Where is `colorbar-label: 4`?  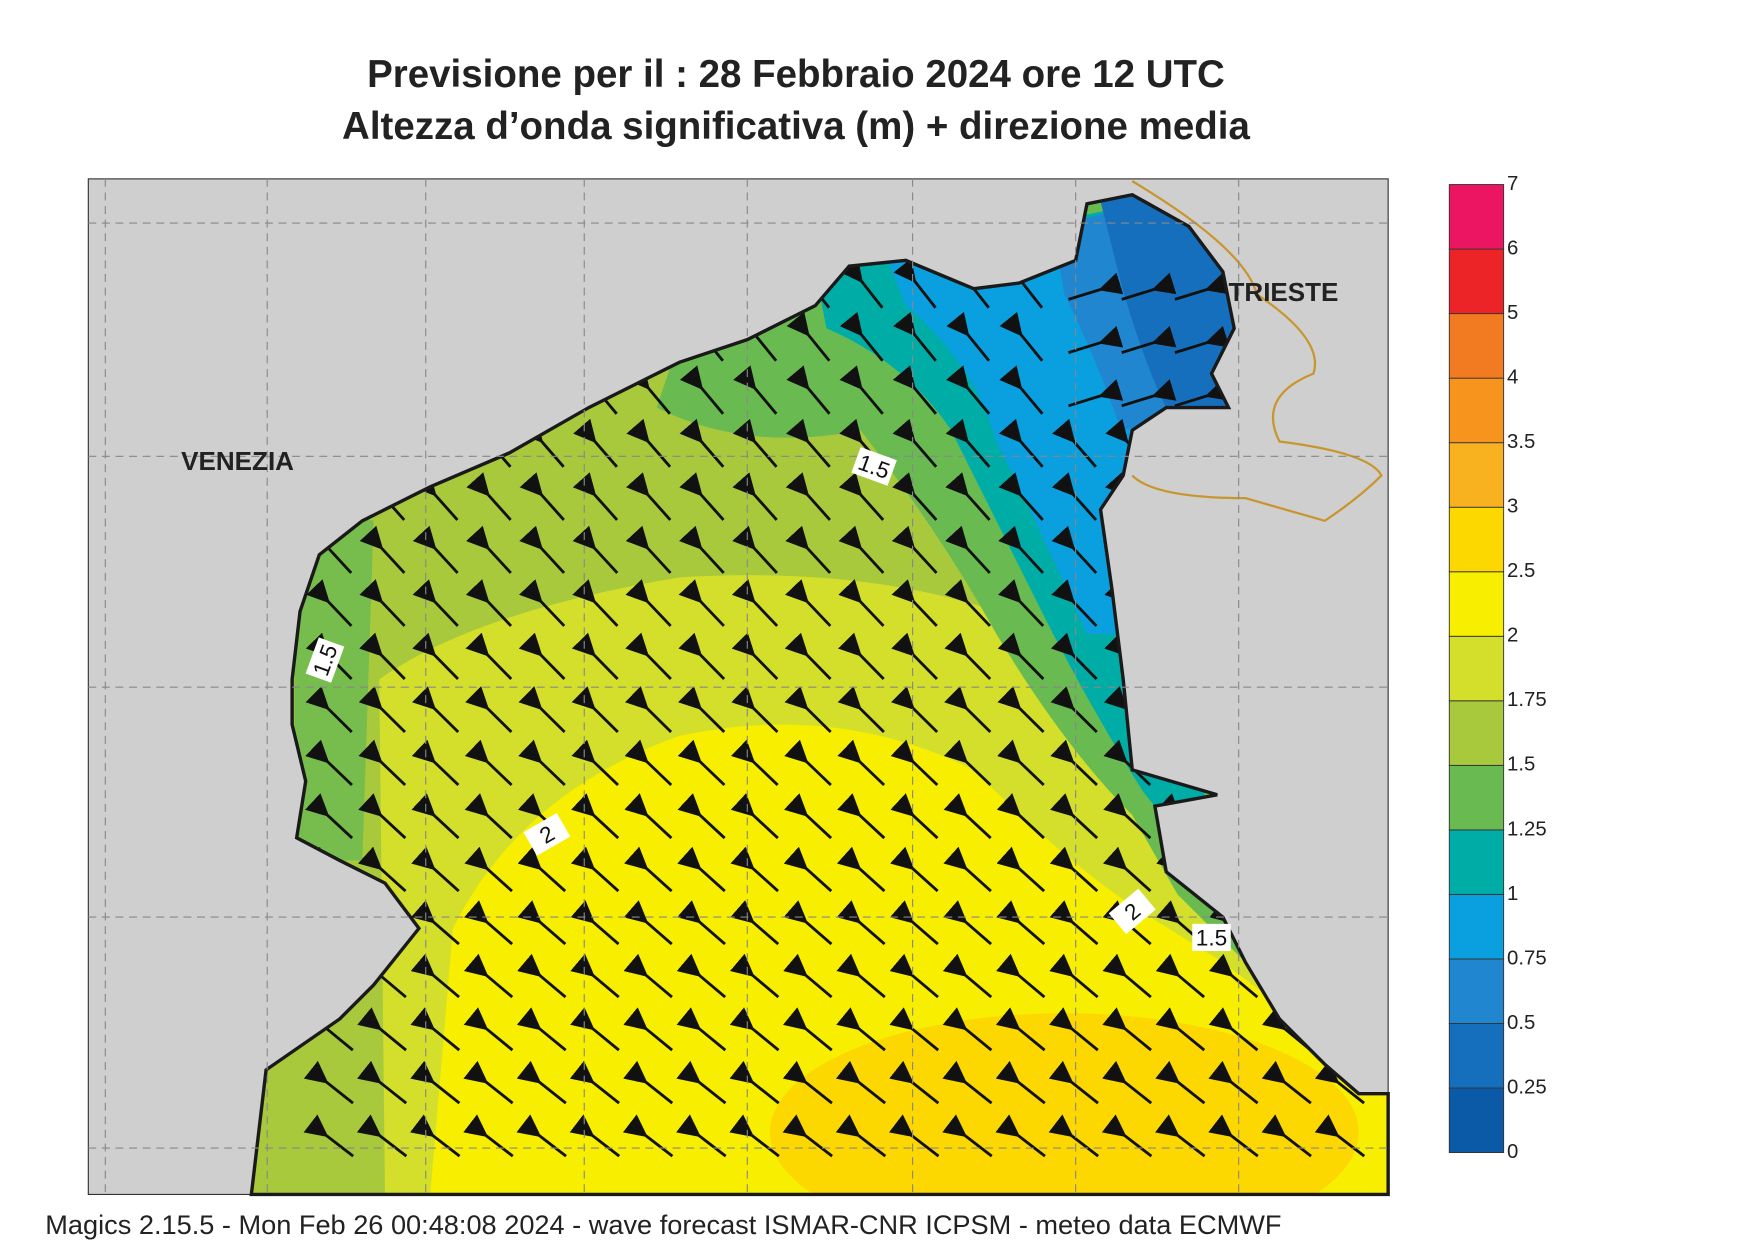 colorbar-label: 4 is located at coordinates (1512, 378).